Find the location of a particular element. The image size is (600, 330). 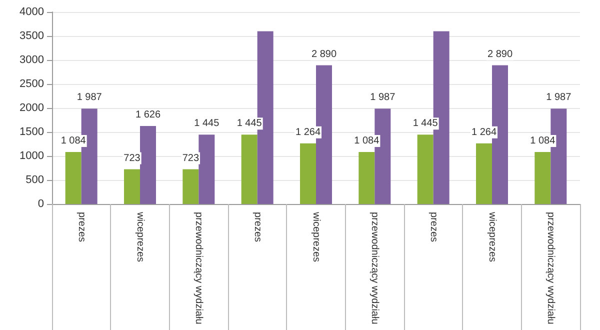

y-tick-label: 500 is located at coordinates (35, 180).